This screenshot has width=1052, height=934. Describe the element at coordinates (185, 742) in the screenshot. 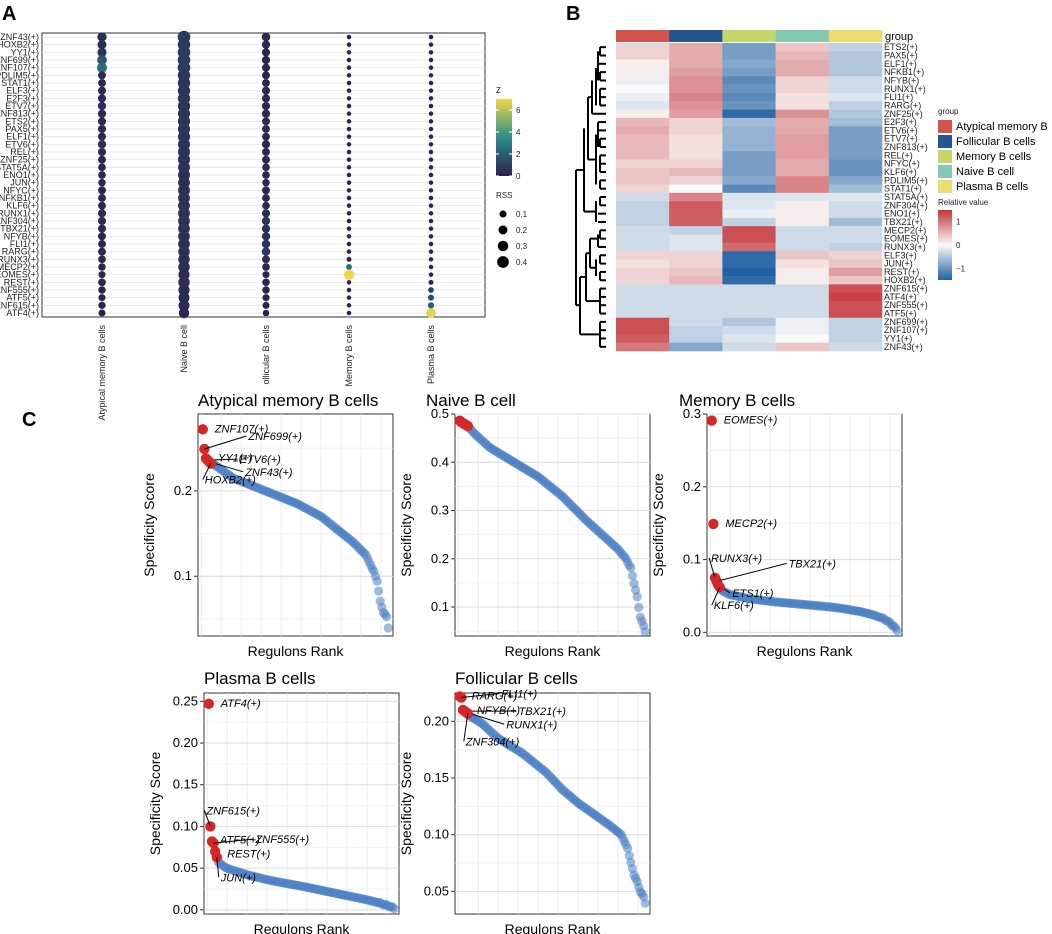

I see `y-tick-label: 0.20` at that location.